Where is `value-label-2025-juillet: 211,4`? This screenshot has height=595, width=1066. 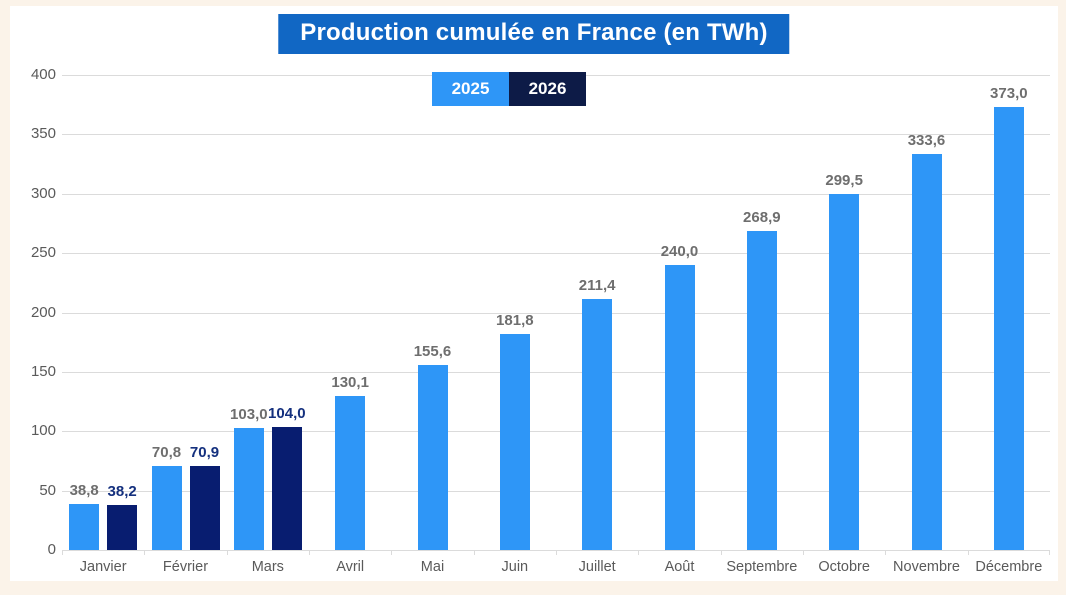
value-label-2025-juillet: 211,4 is located at coordinates (597, 285).